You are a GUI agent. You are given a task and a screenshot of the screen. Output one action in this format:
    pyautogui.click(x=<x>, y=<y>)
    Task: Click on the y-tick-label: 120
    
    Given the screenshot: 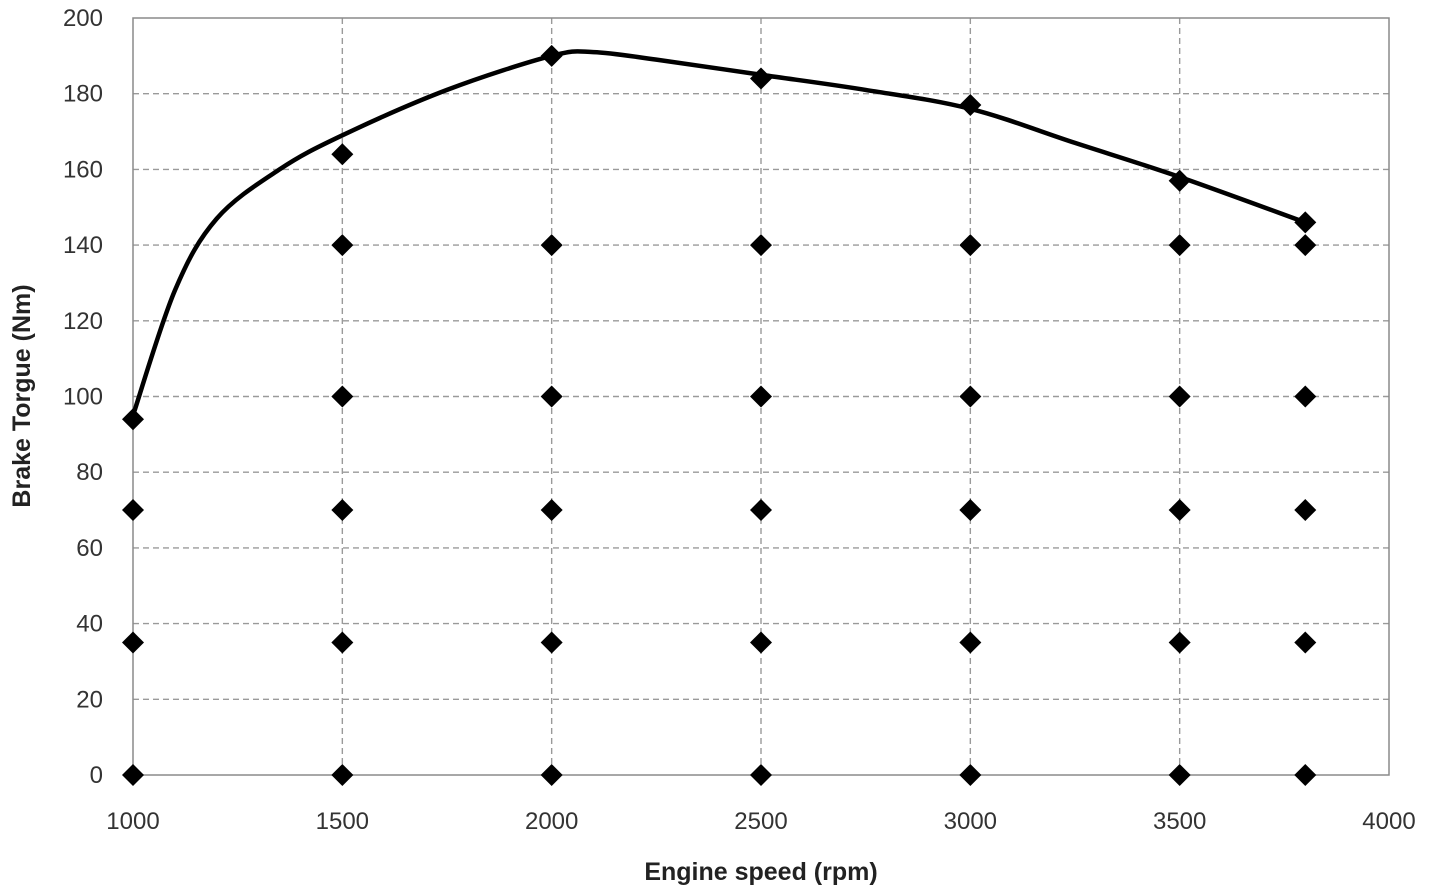 What is the action you would take?
    pyautogui.click(x=83, y=321)
    